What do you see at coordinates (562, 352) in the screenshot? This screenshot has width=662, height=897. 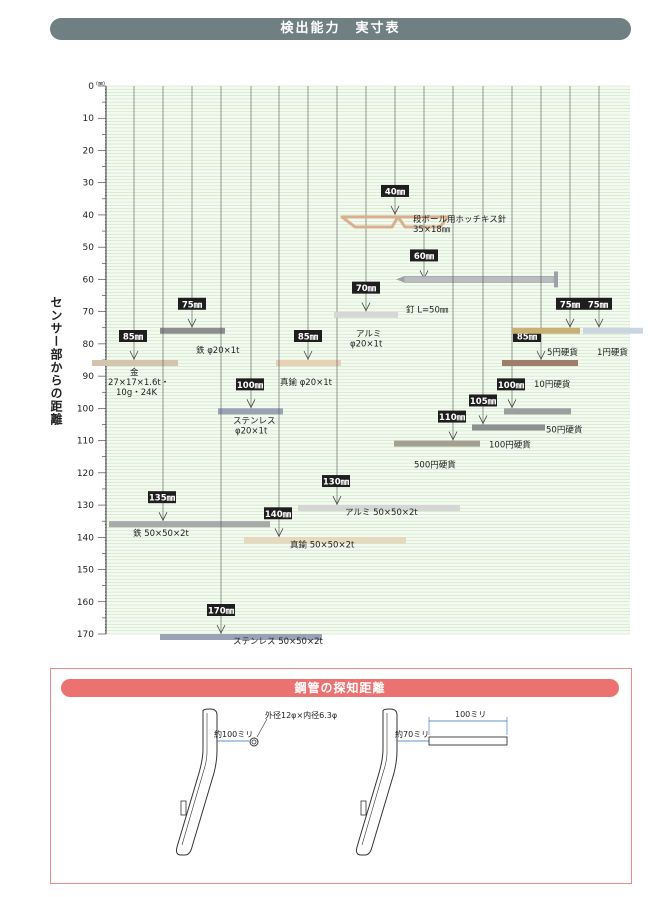 I see `object-label: 5円硬貨` at bounding box center [562, 352].